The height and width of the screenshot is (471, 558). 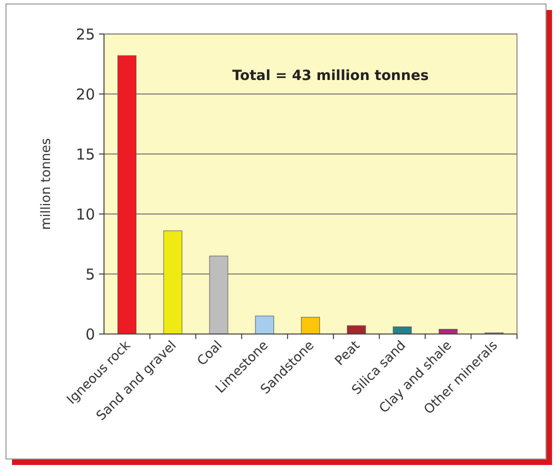 I want to click on y-tick-label: 20, so click(x=85, y=94).